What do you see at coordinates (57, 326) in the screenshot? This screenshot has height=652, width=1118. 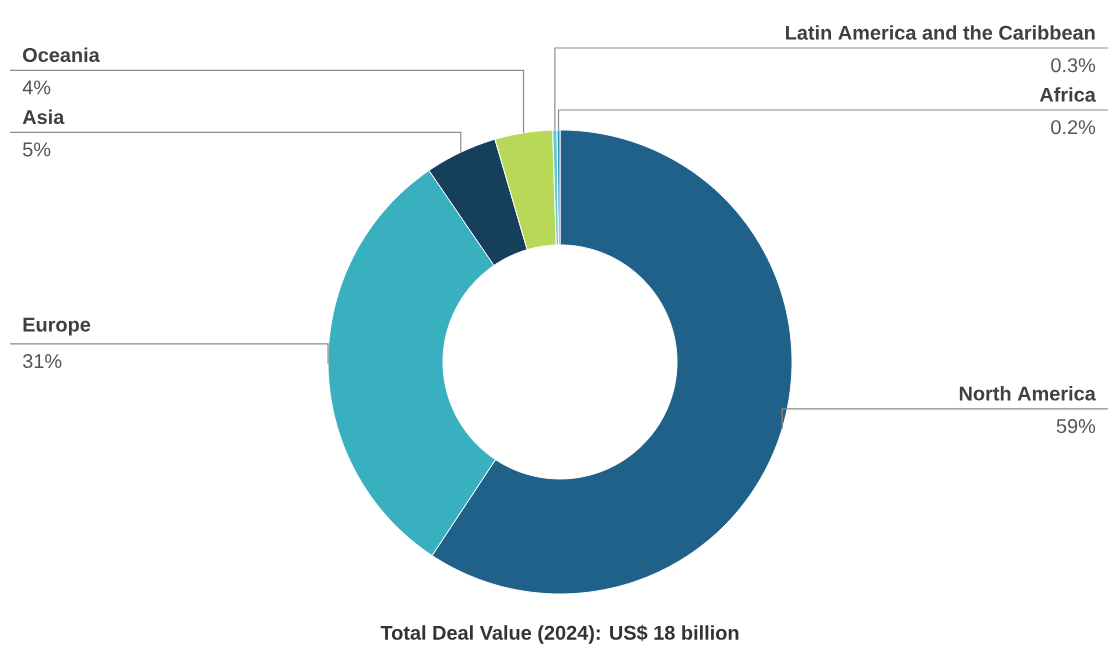 I see `slice-label: Europe` at bounding box center [57, 326].